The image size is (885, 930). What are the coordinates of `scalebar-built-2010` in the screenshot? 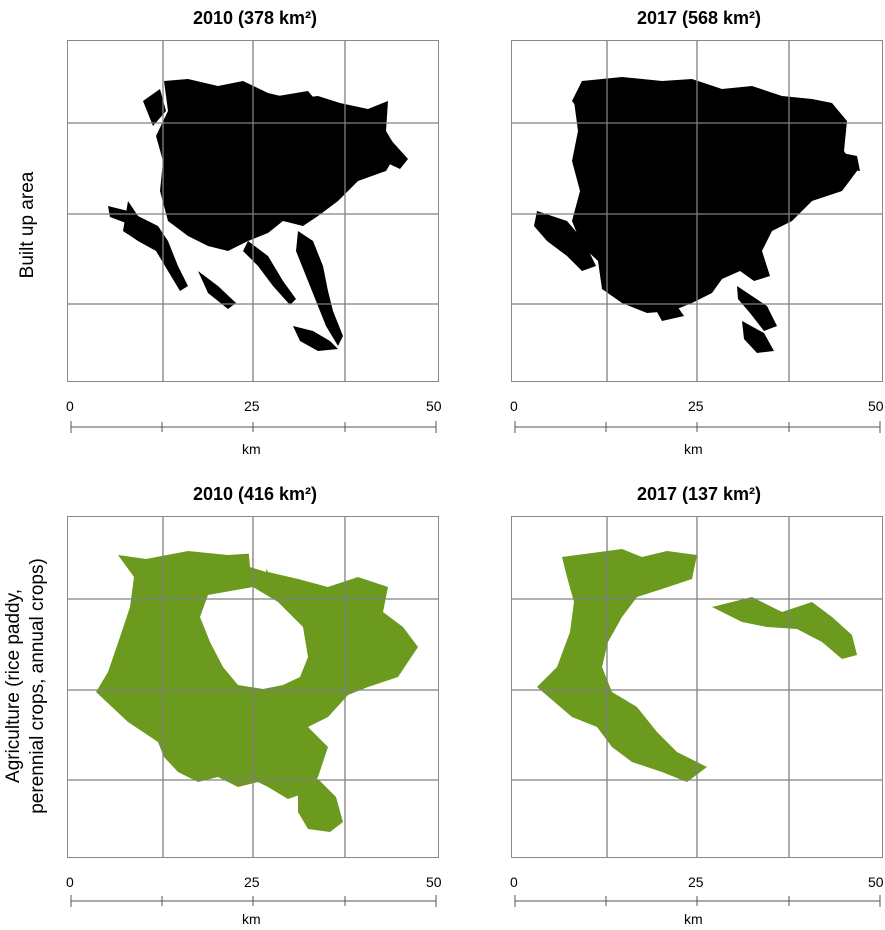 It's located at (253, 427).